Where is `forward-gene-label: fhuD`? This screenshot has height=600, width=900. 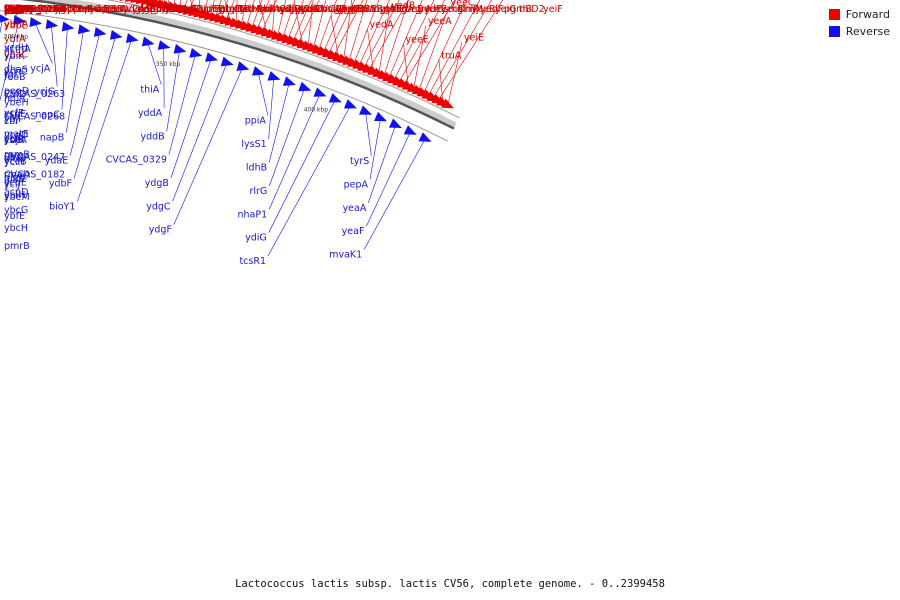
forward-gene-label: fhuD is located at coordinates (15, 9).